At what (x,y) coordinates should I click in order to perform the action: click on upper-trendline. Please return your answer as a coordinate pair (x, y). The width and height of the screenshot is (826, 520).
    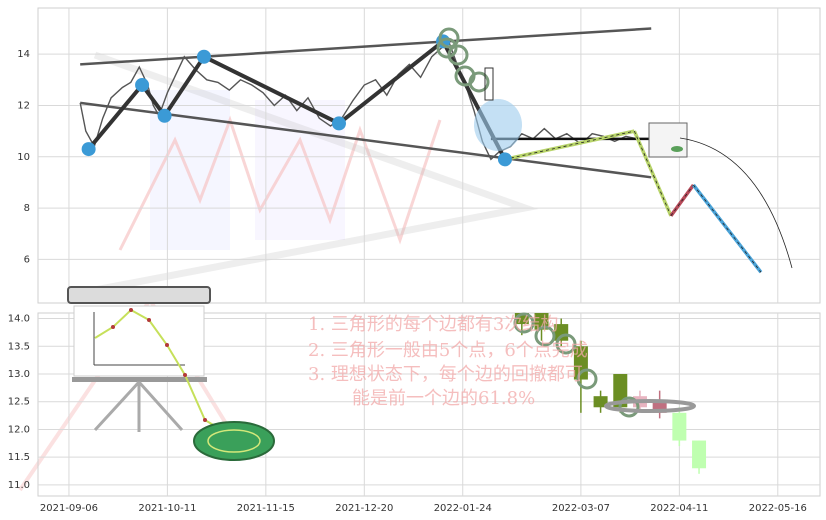
    Looking at the image, I should click on (366, 46).